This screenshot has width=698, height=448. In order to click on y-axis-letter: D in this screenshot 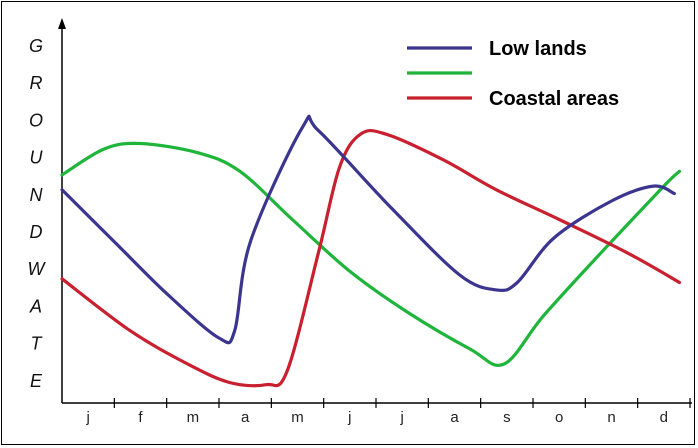, I will do `click(36, 232)`.